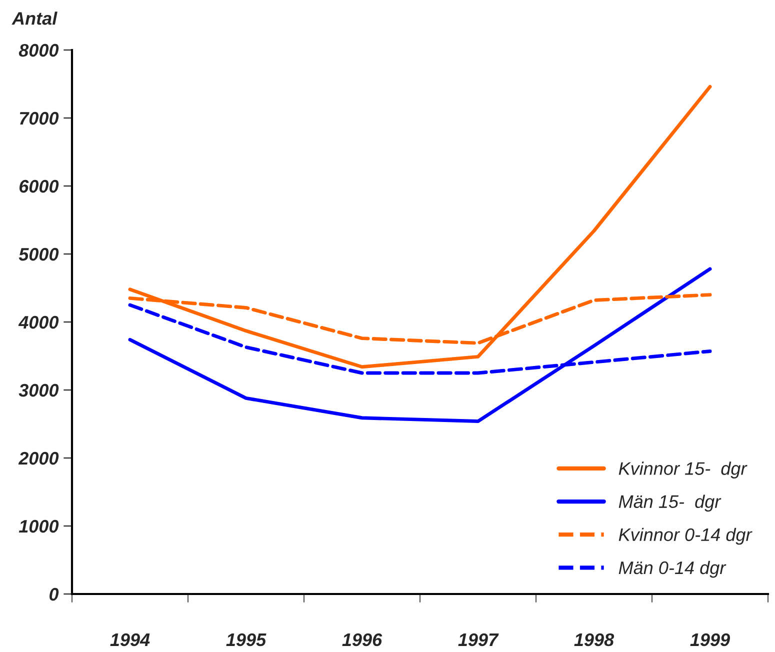  Describe the element at coordinates (38, 50) in the screenshot. I see `y-tick-label: 8000` at that location.